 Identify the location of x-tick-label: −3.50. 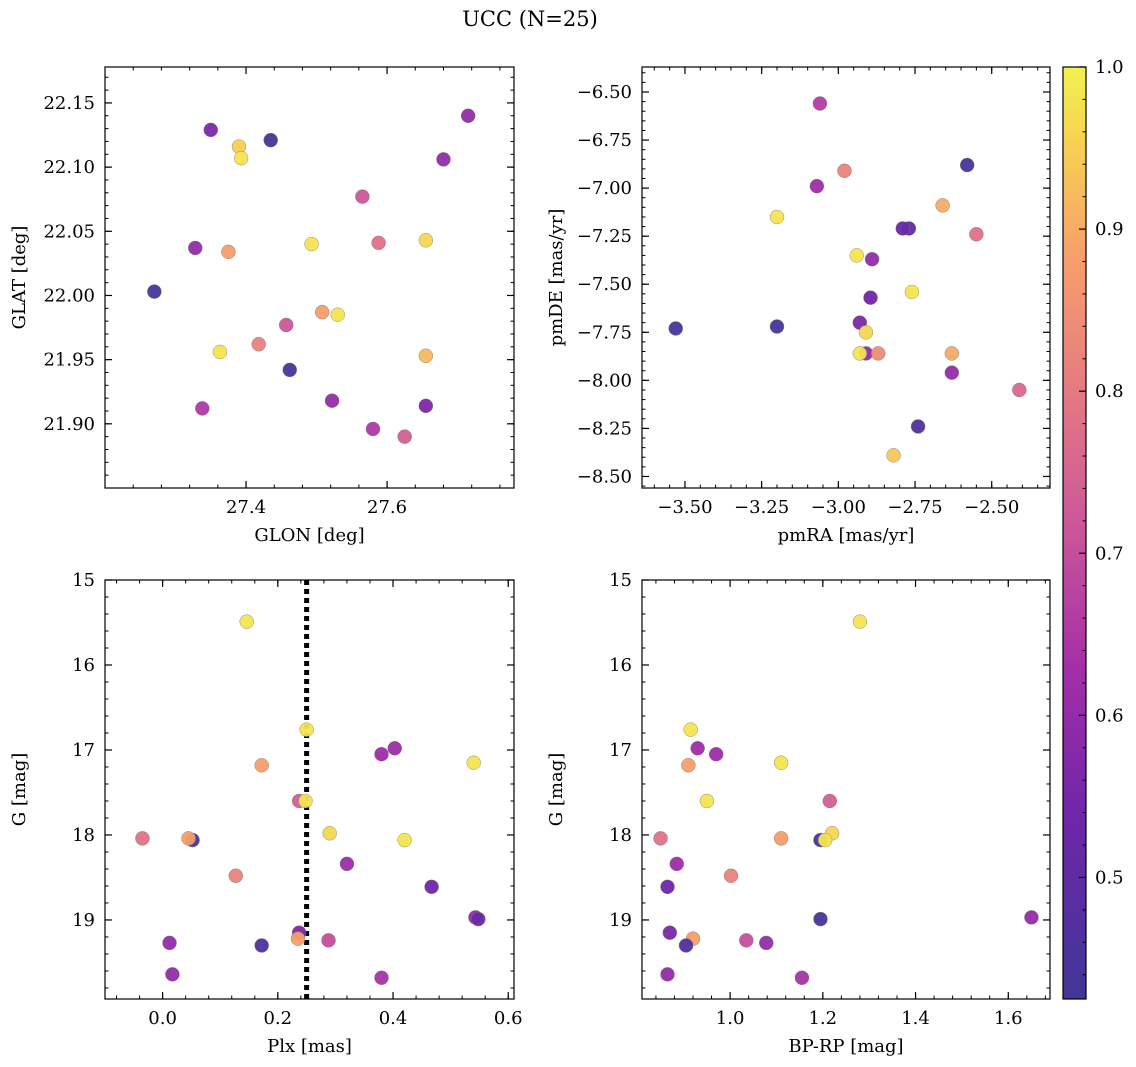
(684, 507).